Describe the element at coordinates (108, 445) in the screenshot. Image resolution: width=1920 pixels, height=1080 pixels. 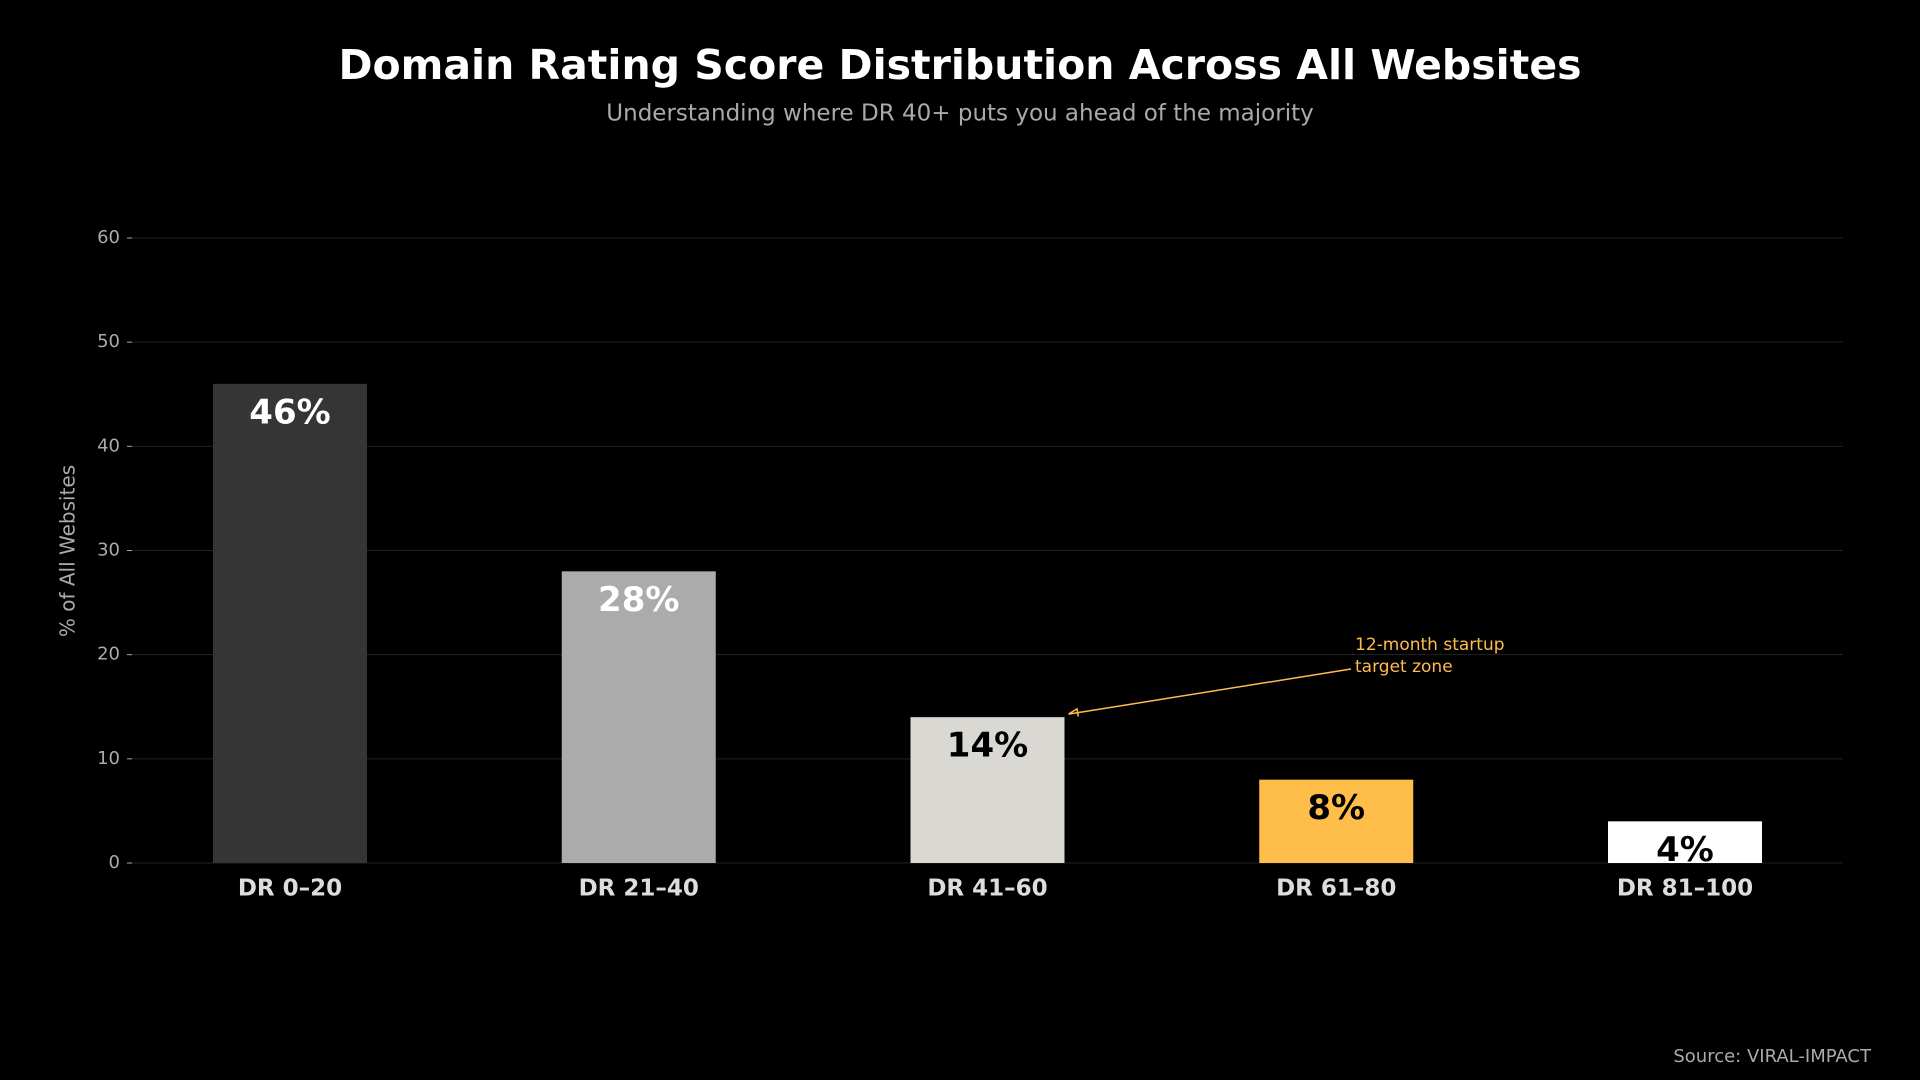
I see `y-tick-label: 40` at that location.